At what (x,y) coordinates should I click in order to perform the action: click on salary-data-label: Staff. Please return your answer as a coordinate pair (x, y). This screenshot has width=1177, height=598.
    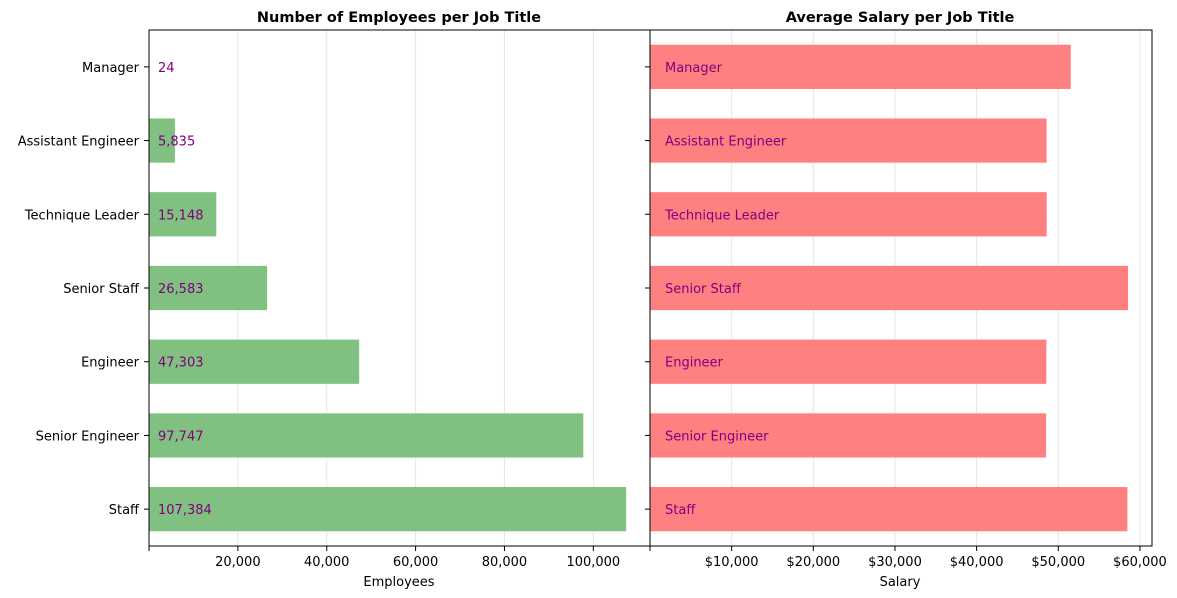
    Looking at the image, I should click on (680, 510).